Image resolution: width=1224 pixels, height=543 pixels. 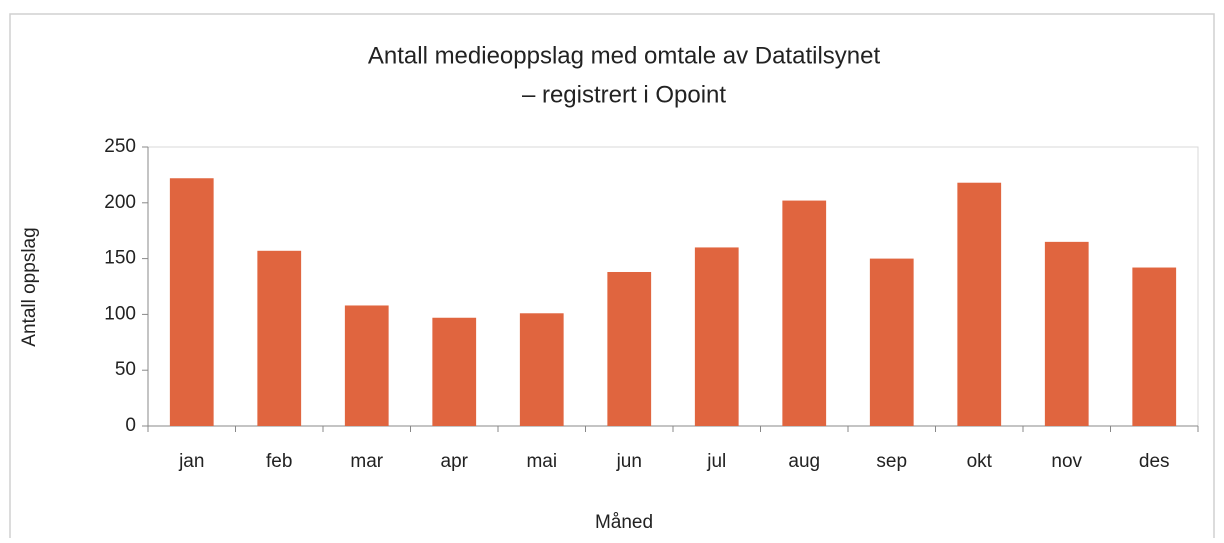 I want to click on x-tick-label: feb, so click(x=279, y=461).